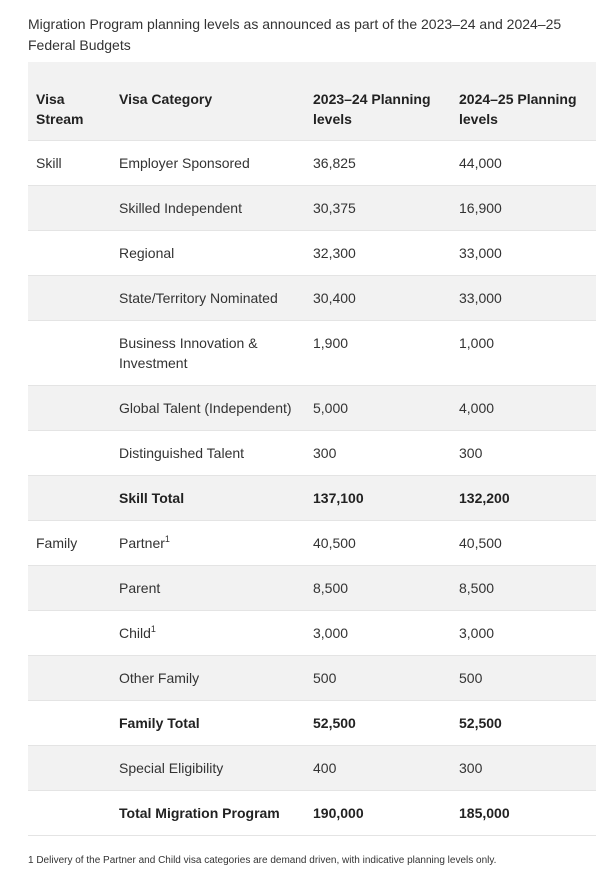 This screenshot has height=880, width=601. I want to click on table-row: Special Eligibility 400 300, so click(312, 768).